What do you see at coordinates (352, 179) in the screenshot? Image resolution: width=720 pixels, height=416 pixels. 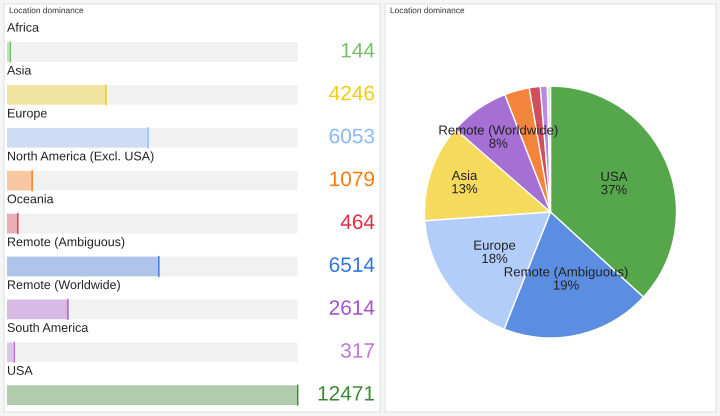 I see `data-label: 1079` at bounding box center [352, 179].